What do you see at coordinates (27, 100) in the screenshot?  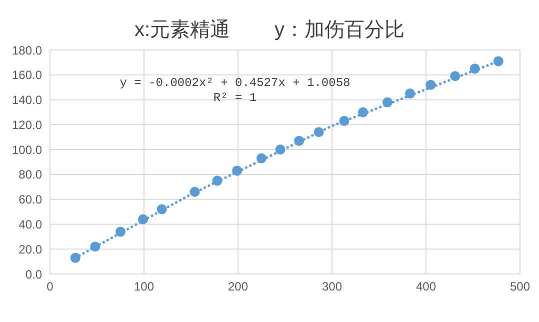 I see `y-tick-label: 140.0` at bounding box center [27, 100].